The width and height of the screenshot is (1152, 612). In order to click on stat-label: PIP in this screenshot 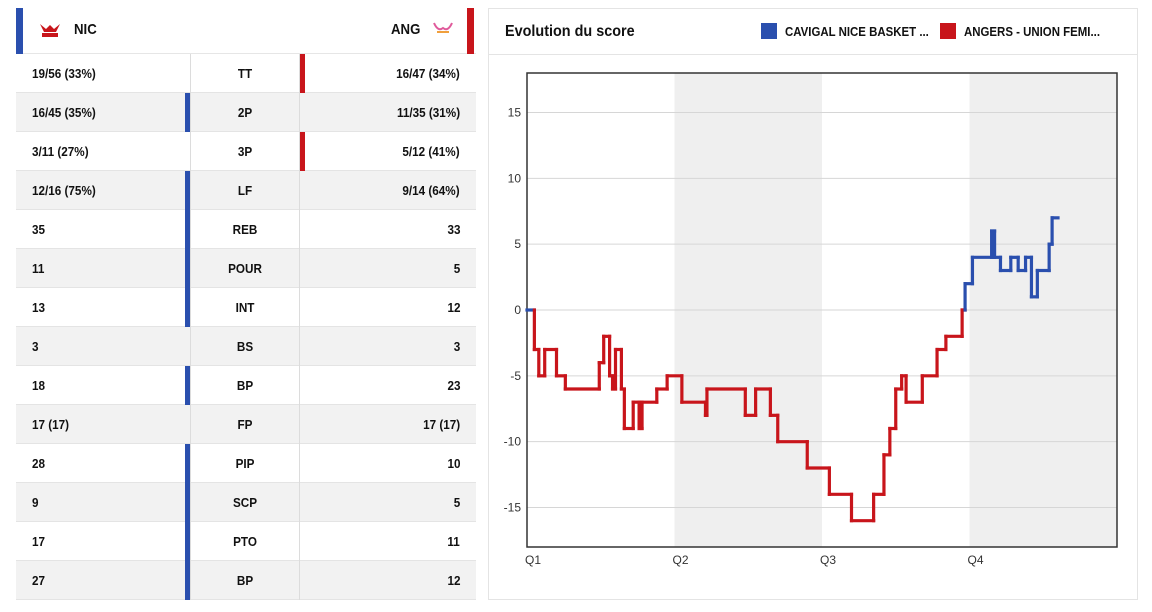, I will do `click(245, 463)`.